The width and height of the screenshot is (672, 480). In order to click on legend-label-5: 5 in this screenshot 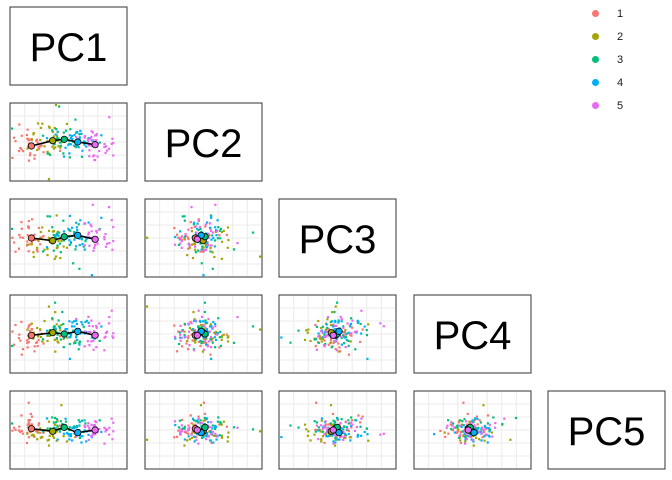, I will do `click(620, 106)`.